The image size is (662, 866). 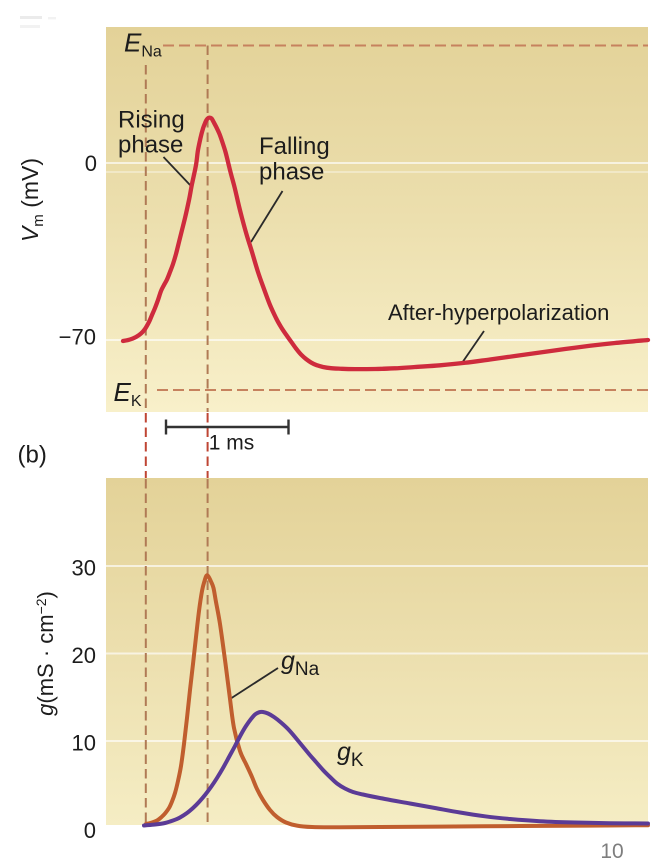 I want to click on svg-text: −70, so click(x=77, y=337).